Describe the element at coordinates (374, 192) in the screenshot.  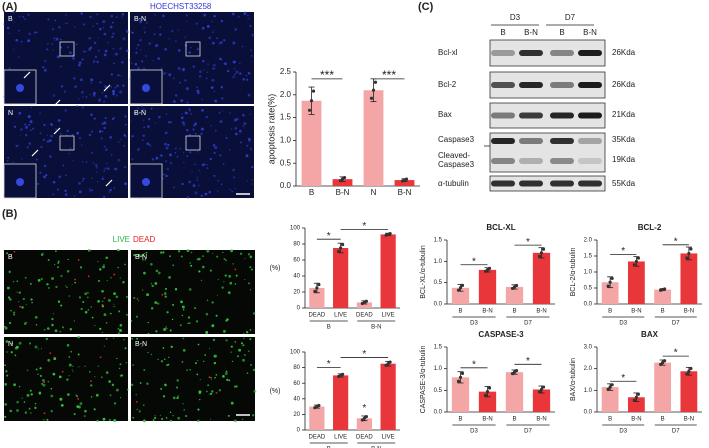
I see `x-tick-label: N` at that location.